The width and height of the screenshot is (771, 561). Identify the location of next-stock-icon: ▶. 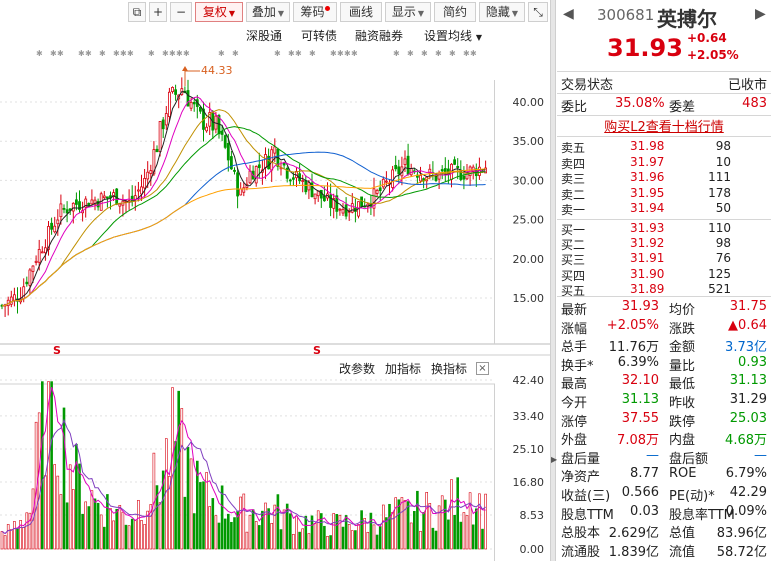
(760, 14).